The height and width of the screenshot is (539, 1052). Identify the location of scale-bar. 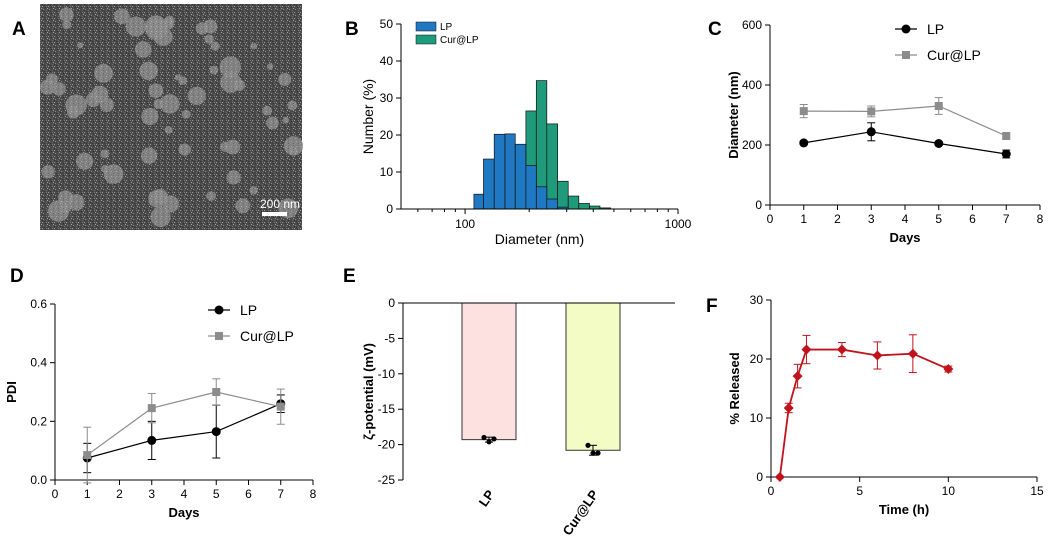
(274, 214).